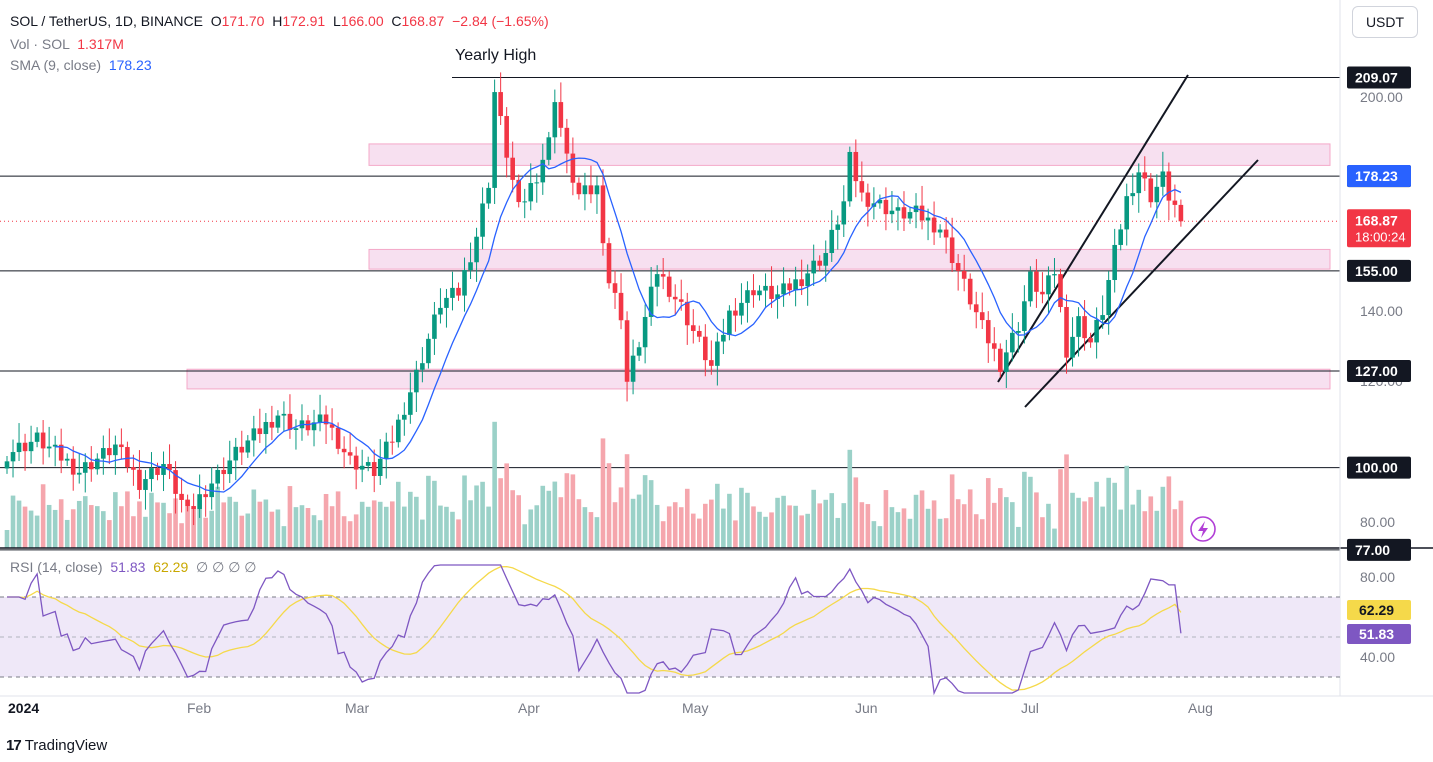 This screenshot has height=762, width=1433. Describe the element at coordinates (67, 44) in the screenshot. I see `volume-legend: Vol · SOL 1.317M` at that location.